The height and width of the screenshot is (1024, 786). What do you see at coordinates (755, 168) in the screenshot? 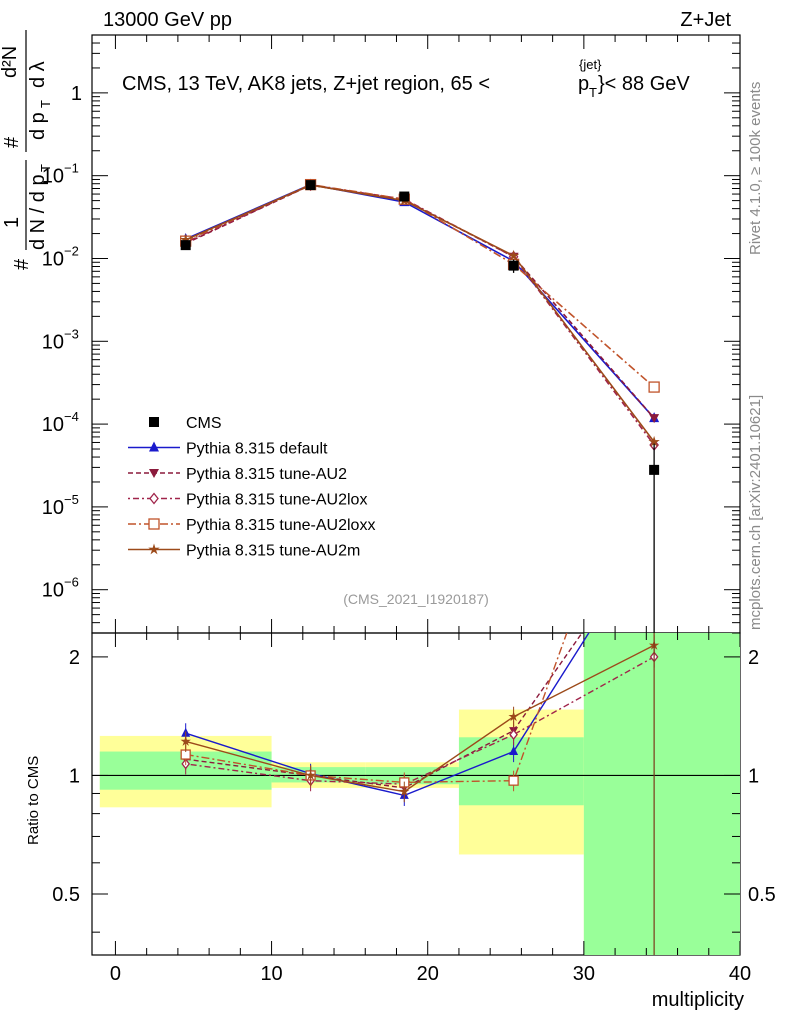
I see `rivet-version-label: Rivet 4.1.0, ≥ 100k events` at bounding box center [755, 168].